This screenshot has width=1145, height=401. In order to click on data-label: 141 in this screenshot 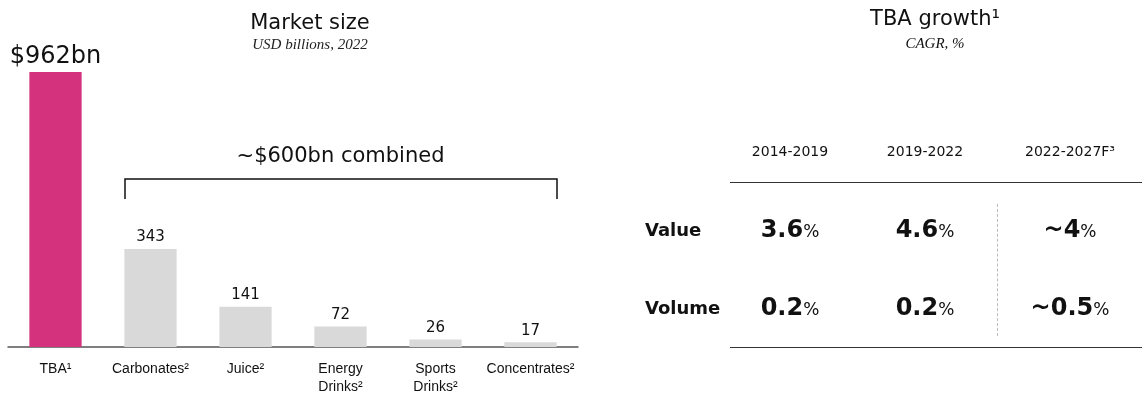, I will do `click(245, 294)`.